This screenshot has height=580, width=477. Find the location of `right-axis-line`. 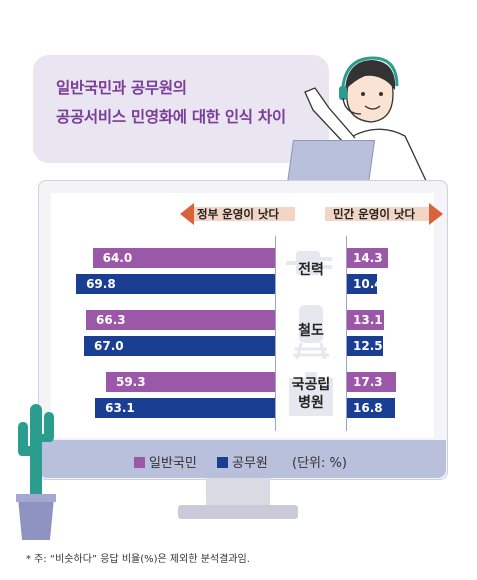

right-axis-line is located at coordinates (346, 333).